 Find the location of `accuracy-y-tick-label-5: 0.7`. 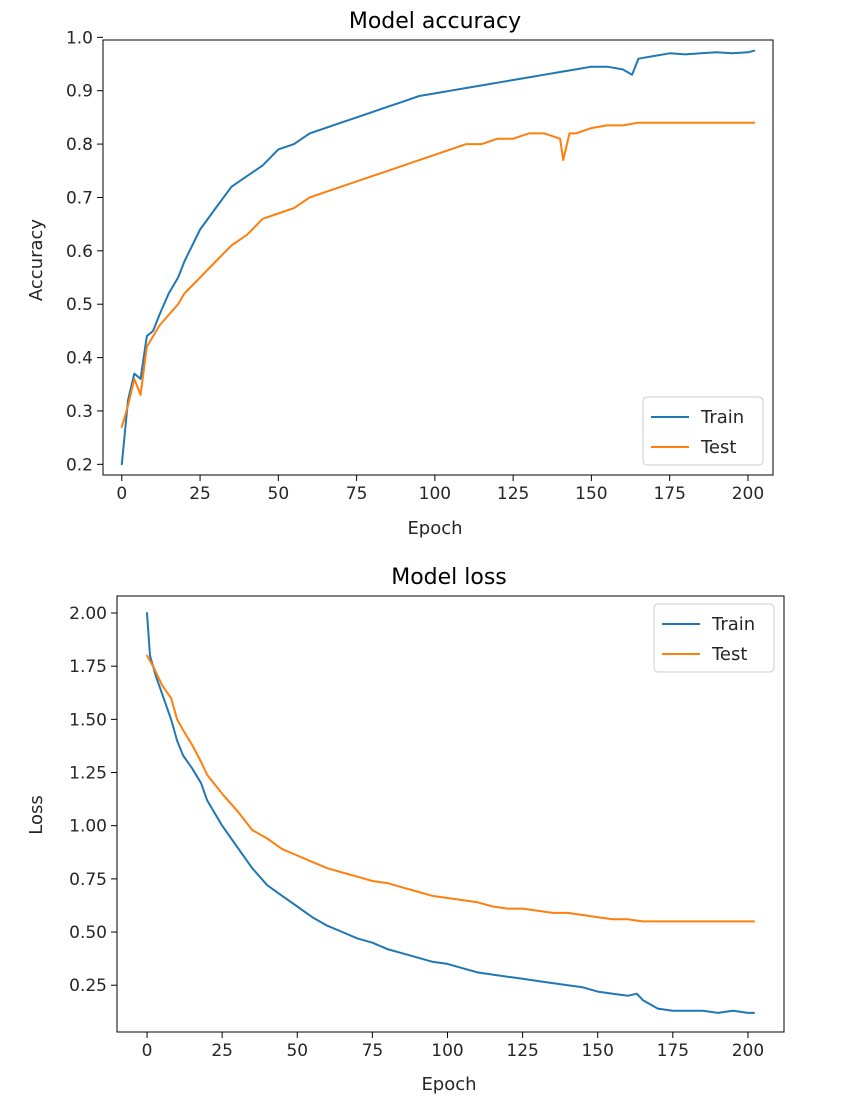

accuracy-y-tick-label-5: 0.7 is located at coordinates (79, 198).